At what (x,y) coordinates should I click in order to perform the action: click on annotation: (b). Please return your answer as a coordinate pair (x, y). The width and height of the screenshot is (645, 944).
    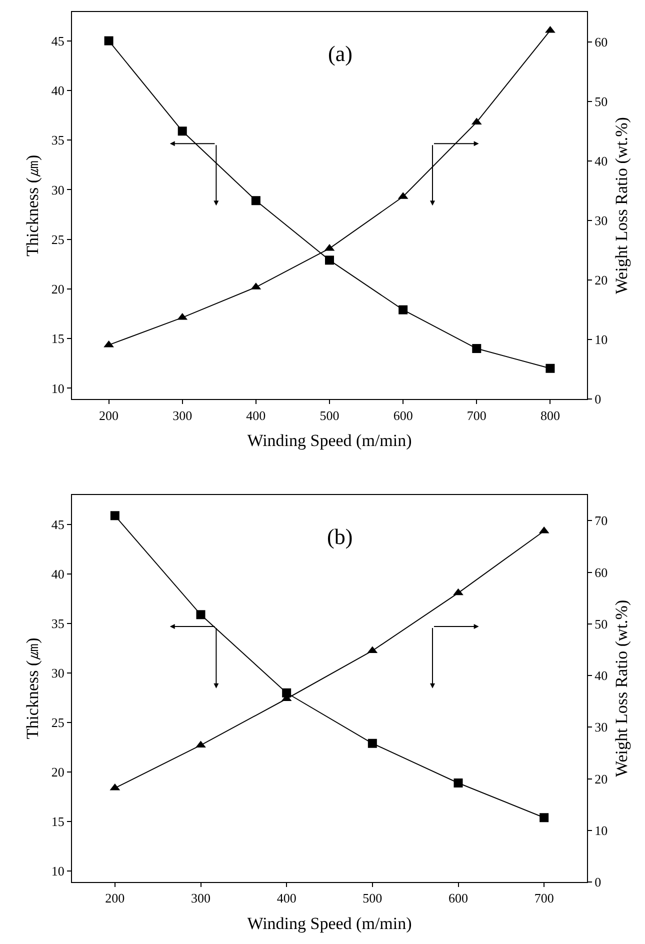
    Looking at the image, I should click on (340, 536).